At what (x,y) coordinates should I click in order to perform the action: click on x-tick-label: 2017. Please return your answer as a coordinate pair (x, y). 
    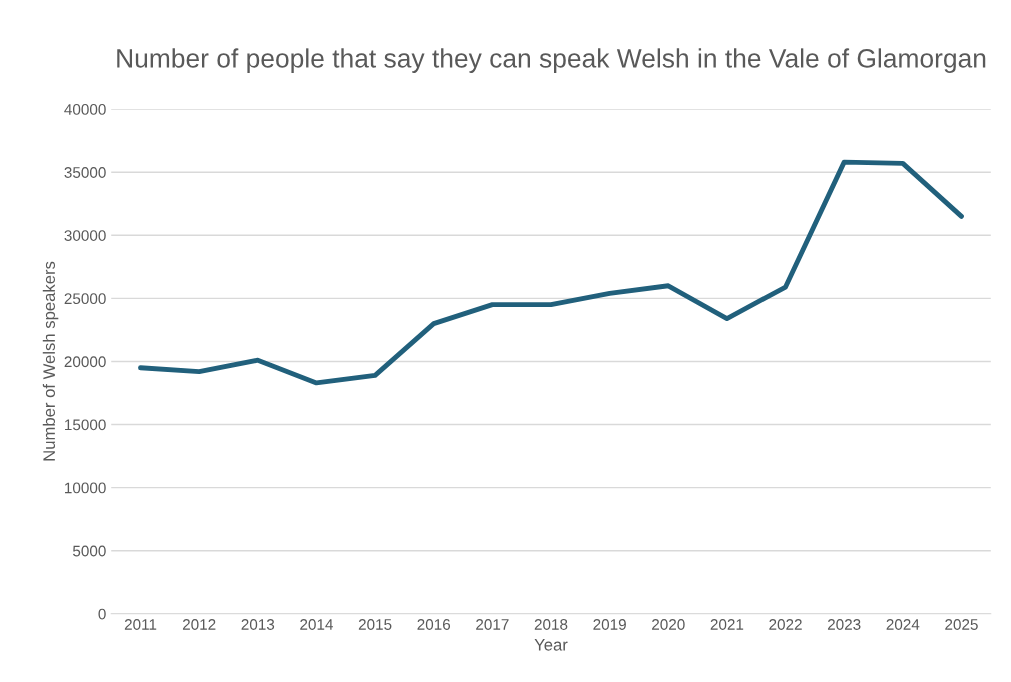
    Looking at the image, I should click on (492, 624).